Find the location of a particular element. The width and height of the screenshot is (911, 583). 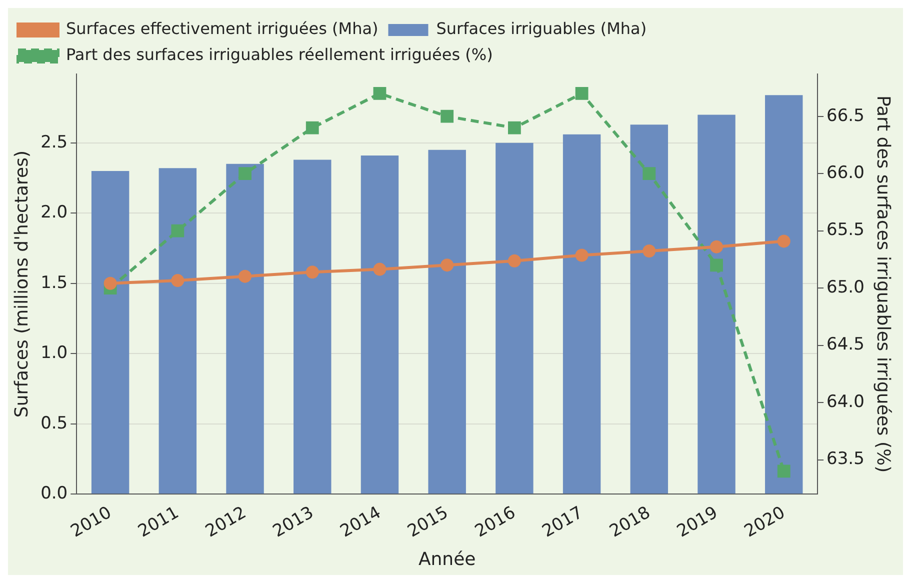

legend-label: Surfaces effectivement irriguées (Mha) is located at coordinates (222, 28).